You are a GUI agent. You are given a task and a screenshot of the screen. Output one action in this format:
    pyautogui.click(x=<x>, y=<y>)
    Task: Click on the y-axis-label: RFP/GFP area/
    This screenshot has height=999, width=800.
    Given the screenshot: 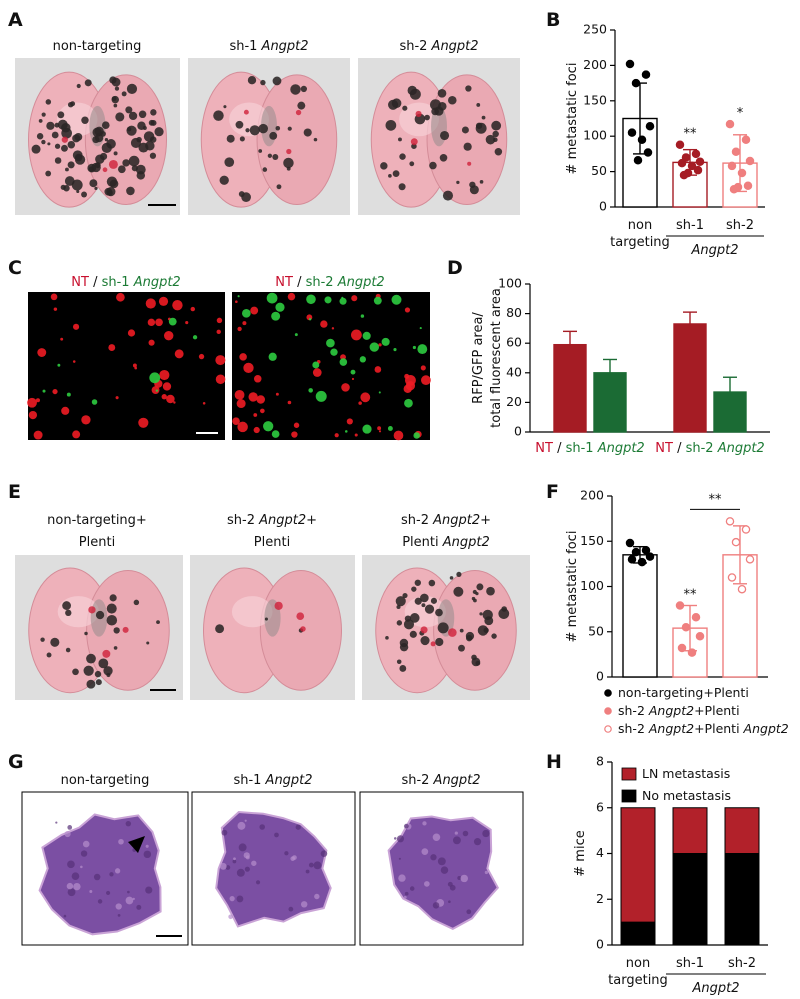 What is the action you would take?
    pyautogui.click(x=478, y=358)
    